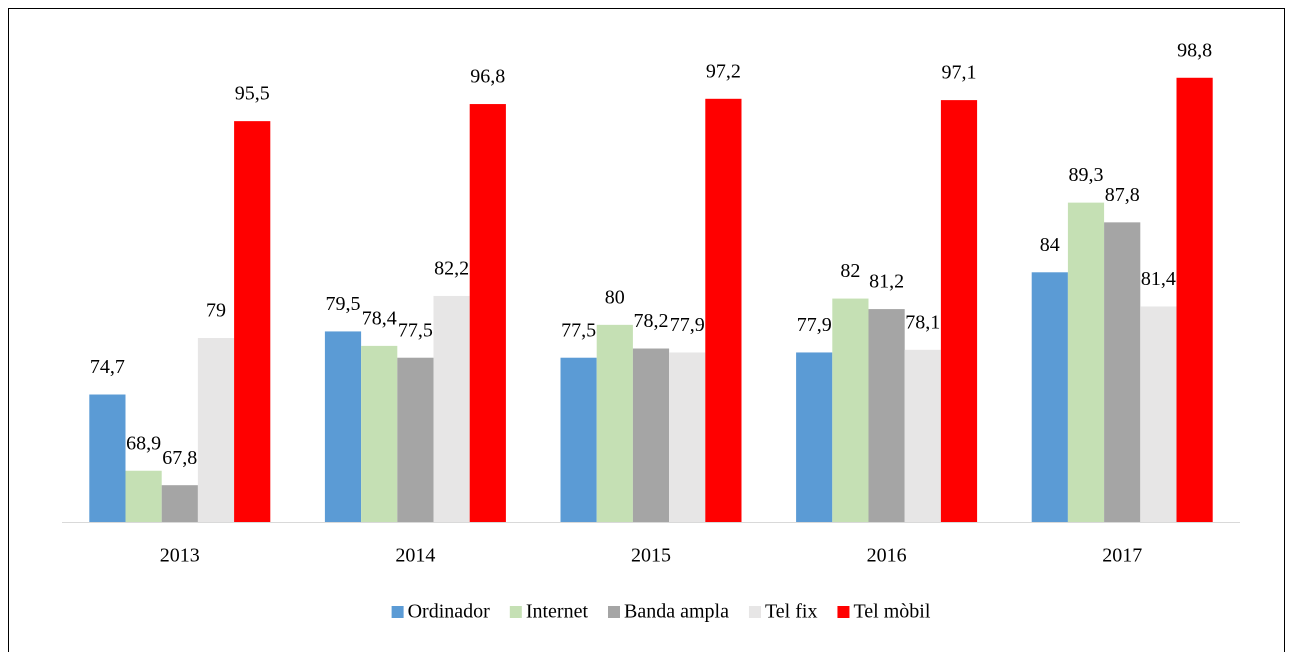  What do you see at coordinates (107, 367) in the screenshot?
I see `data-label: 74,7` at bounding box center [107, 367].